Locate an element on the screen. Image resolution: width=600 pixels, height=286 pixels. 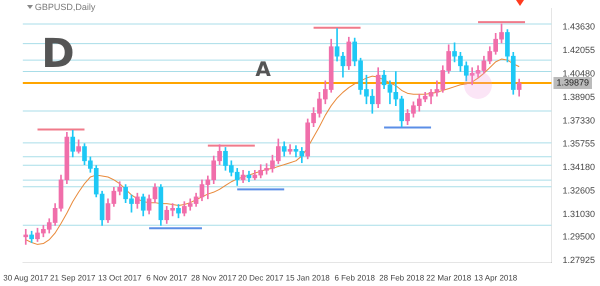
x-tick-label: 13 Oct 2017 is located at coordinates (120, 277).